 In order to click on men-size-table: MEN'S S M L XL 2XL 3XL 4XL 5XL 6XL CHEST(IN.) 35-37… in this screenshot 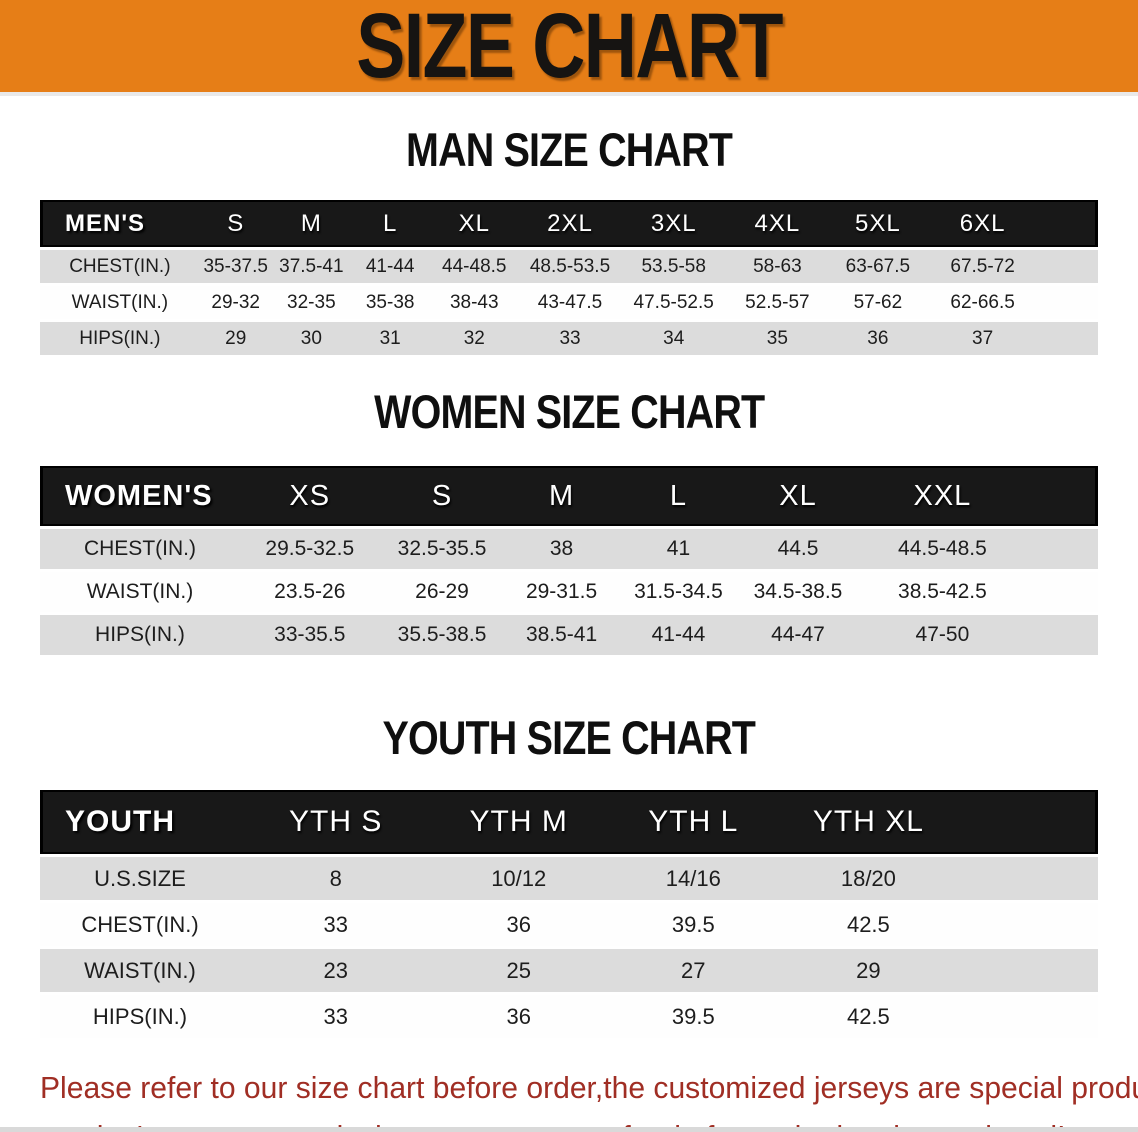, I will do `click(569, 277)`.